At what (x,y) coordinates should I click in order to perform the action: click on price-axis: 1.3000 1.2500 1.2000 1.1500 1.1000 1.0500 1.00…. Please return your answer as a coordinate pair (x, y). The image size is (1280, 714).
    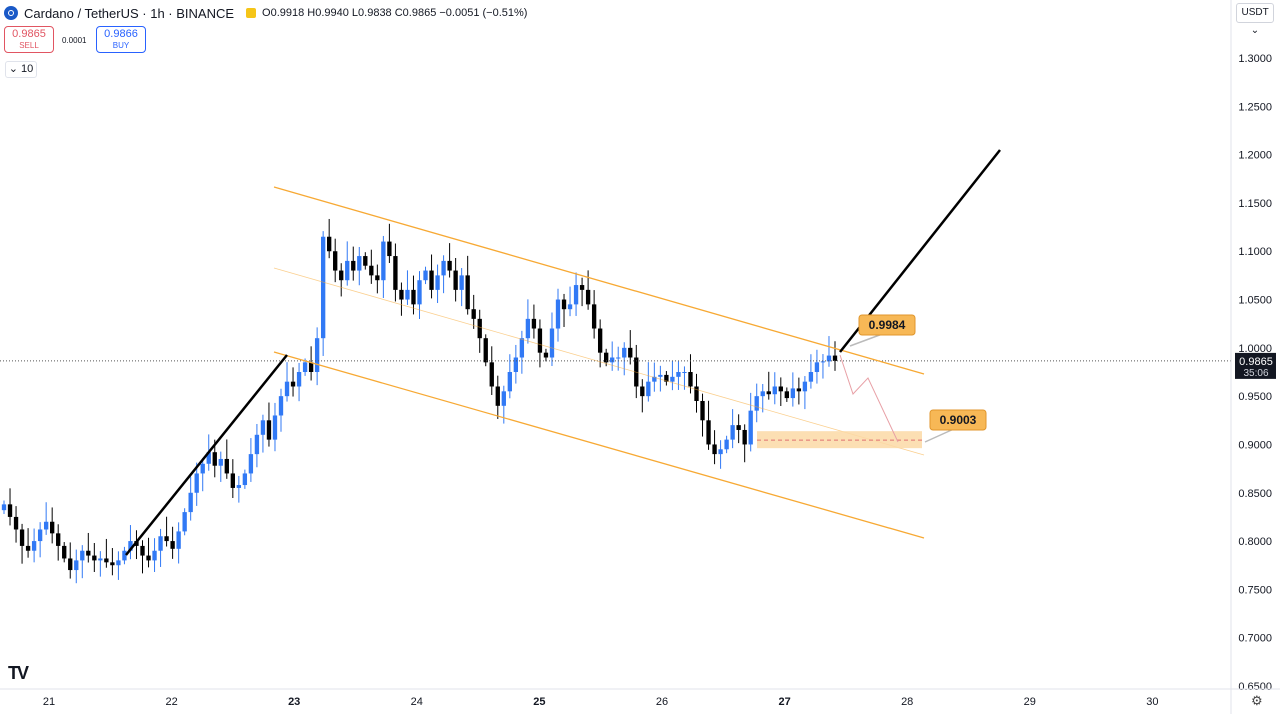
    Looking at the image, I should click on (1253, 357).